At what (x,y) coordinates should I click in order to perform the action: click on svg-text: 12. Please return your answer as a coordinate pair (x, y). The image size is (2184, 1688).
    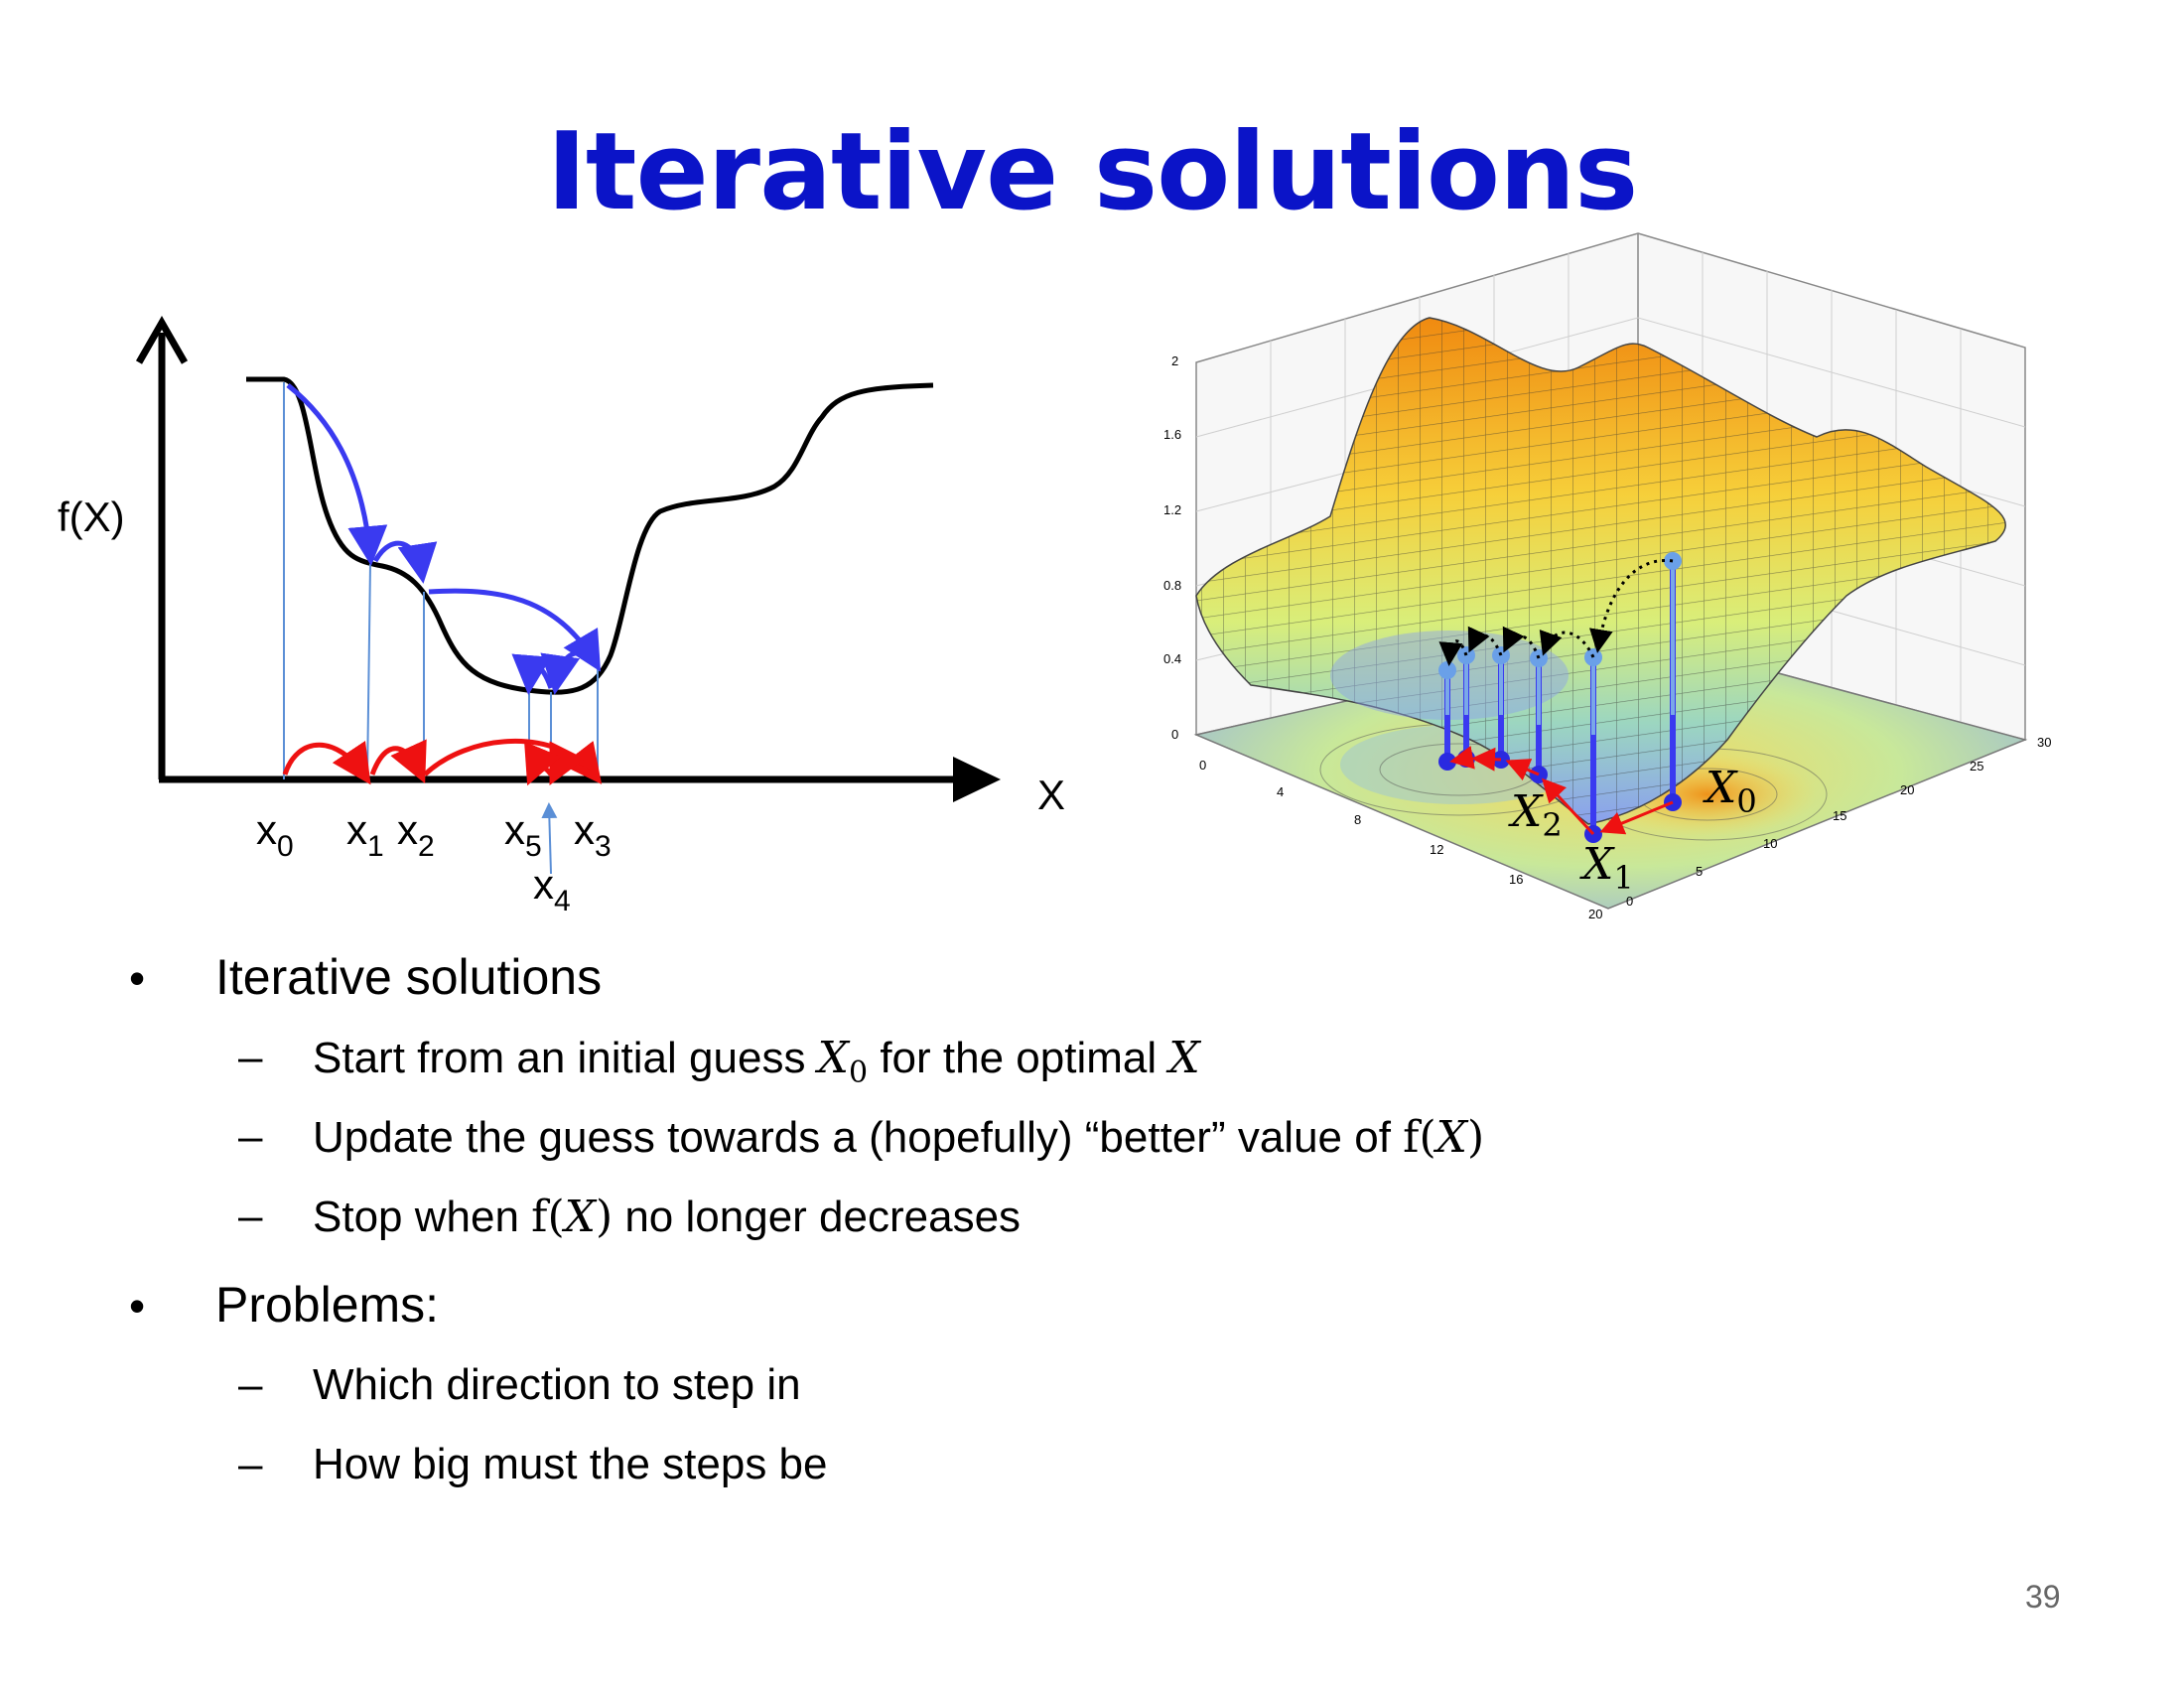
    Looking at the image, I should click on (1436, 849).